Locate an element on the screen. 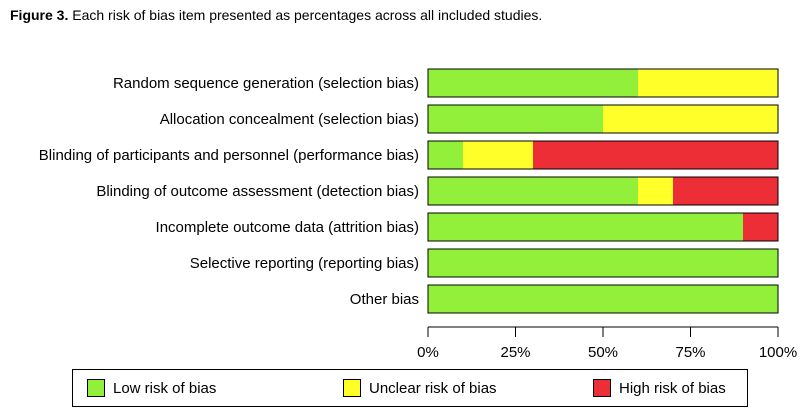 The image size is (800, 414). category-label: Other bias is located at coordinates (384, 299).